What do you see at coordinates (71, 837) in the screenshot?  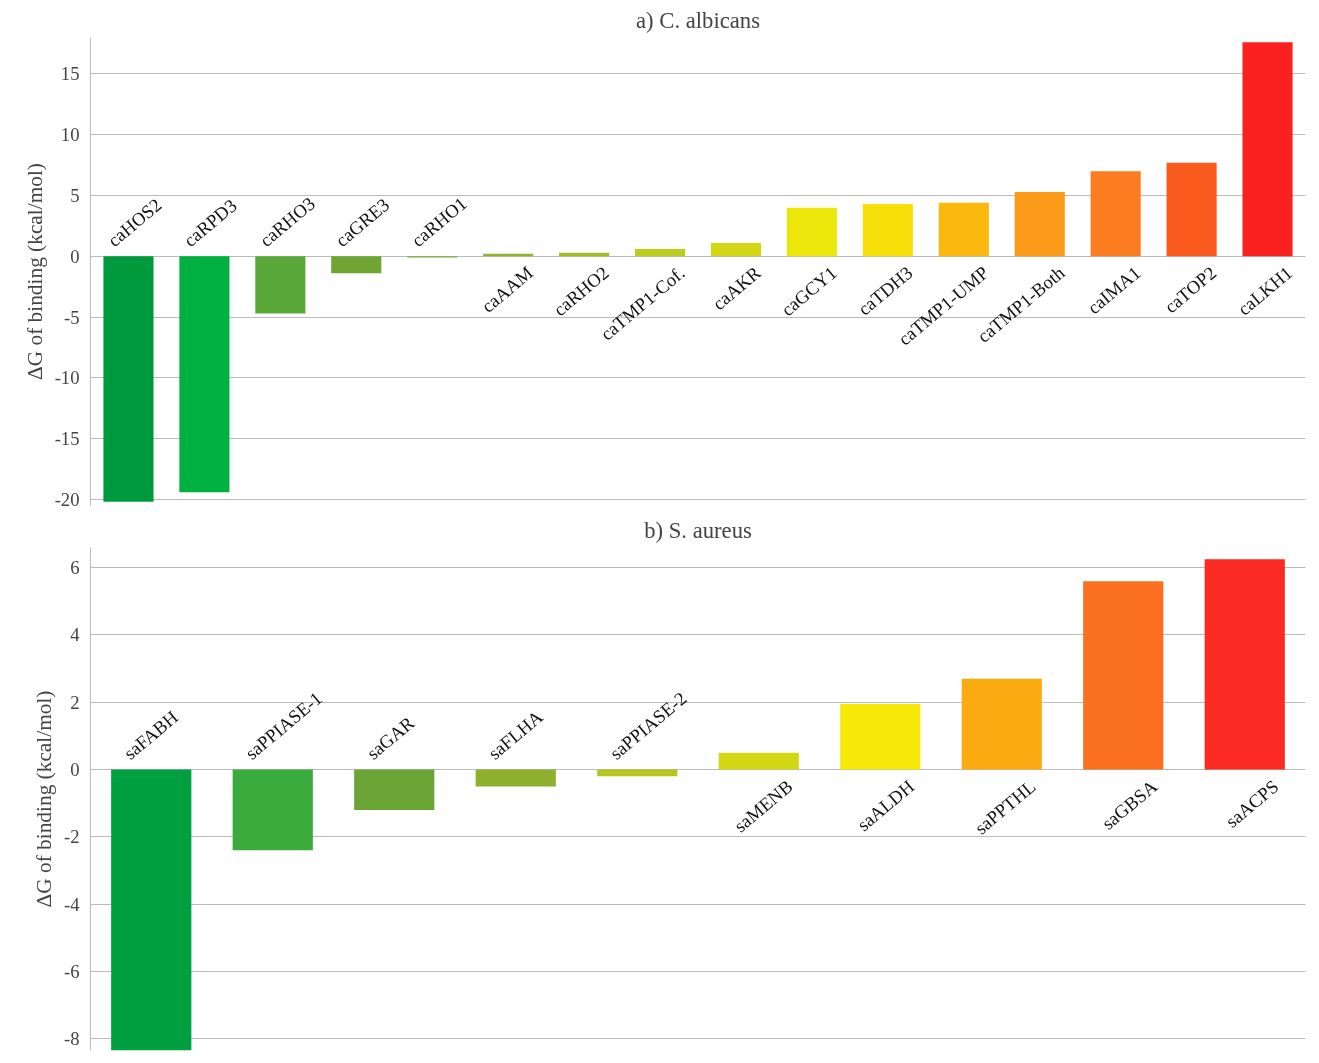 I see `y-tick-label: -2` at bounding box center [71, 837].